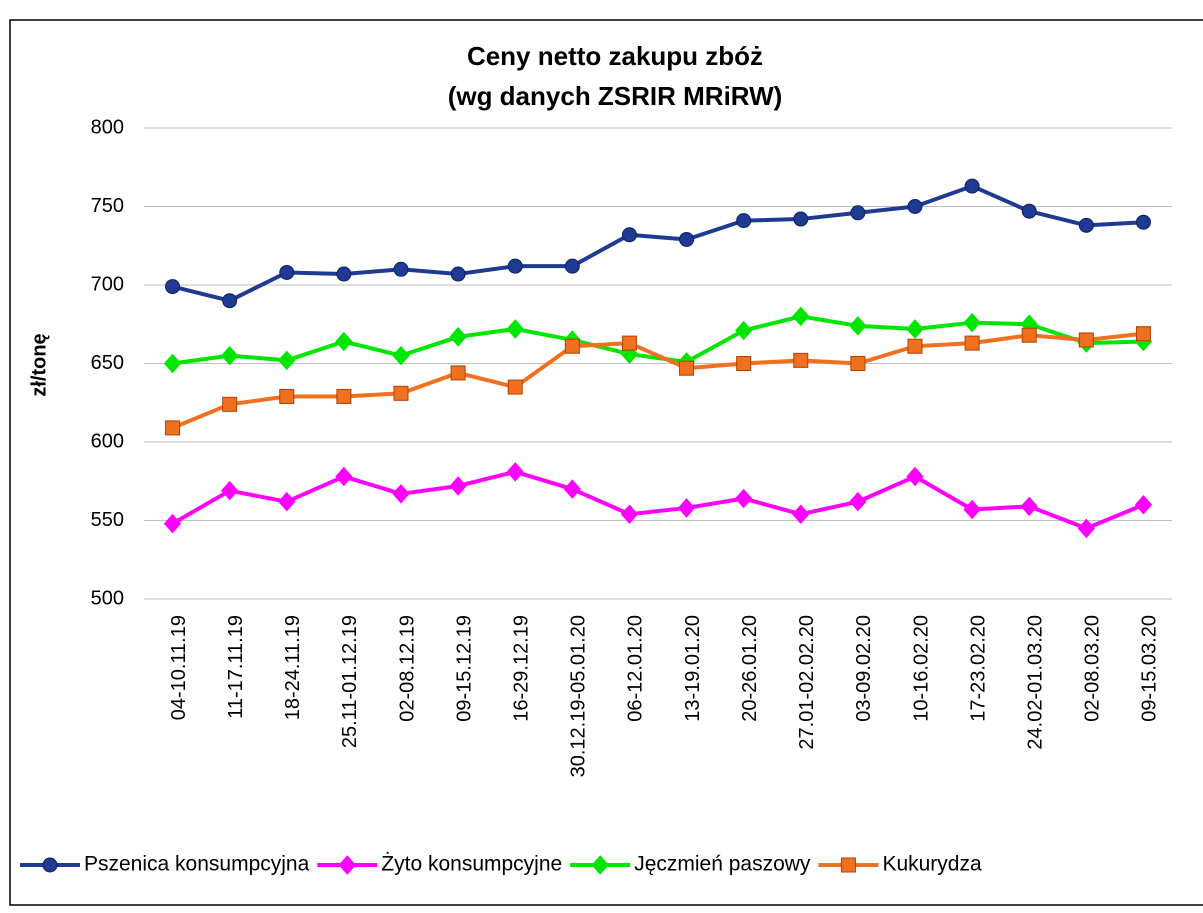 This screenshot has width=1203, height=913. What do you see at coordinates (464, 668) in the screenshot?
I see `x-tick-label: 09-15.12.19` at bounding box center [464, 668].